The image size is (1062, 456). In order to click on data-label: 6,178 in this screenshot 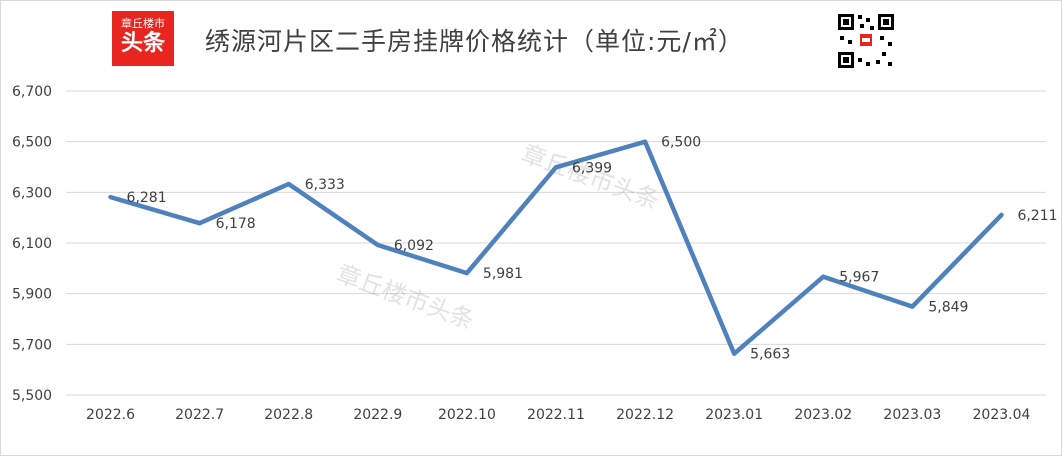, I will do `click(236, 224)`.